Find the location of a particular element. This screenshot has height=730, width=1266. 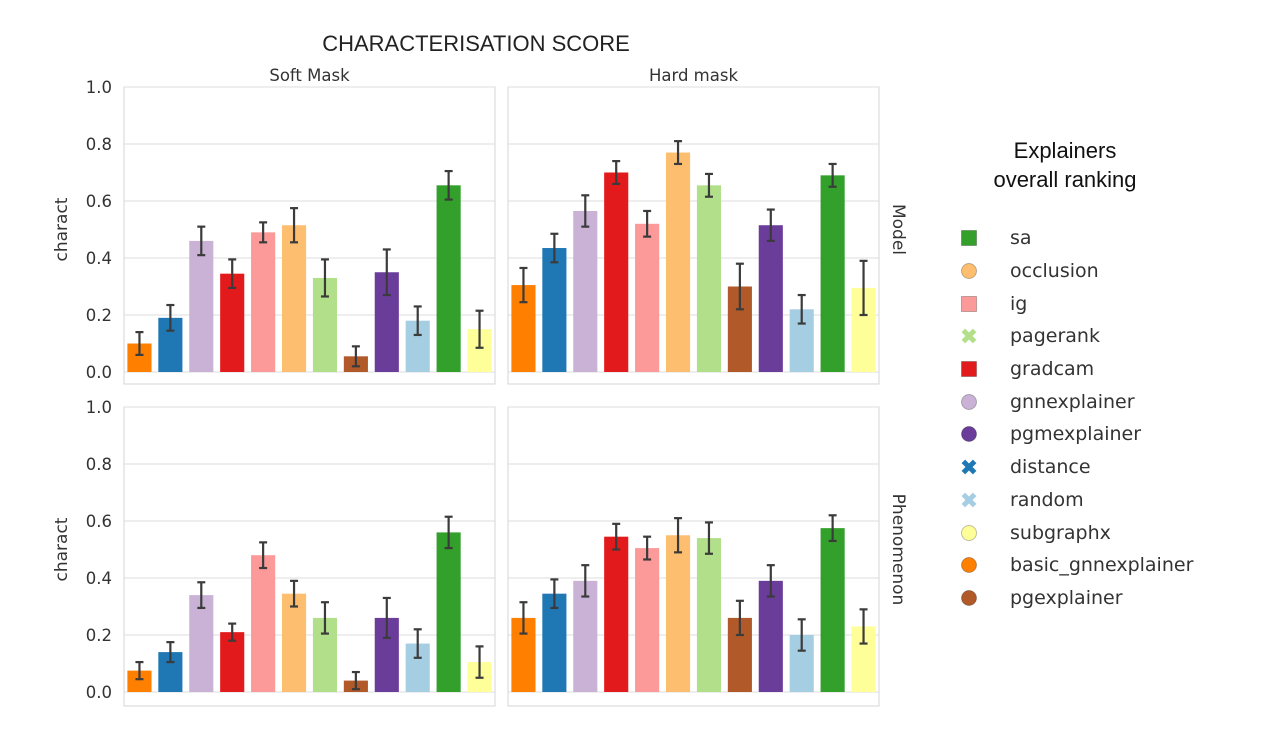

legend-item-ig: ig is located at coordinates (1100, 303).